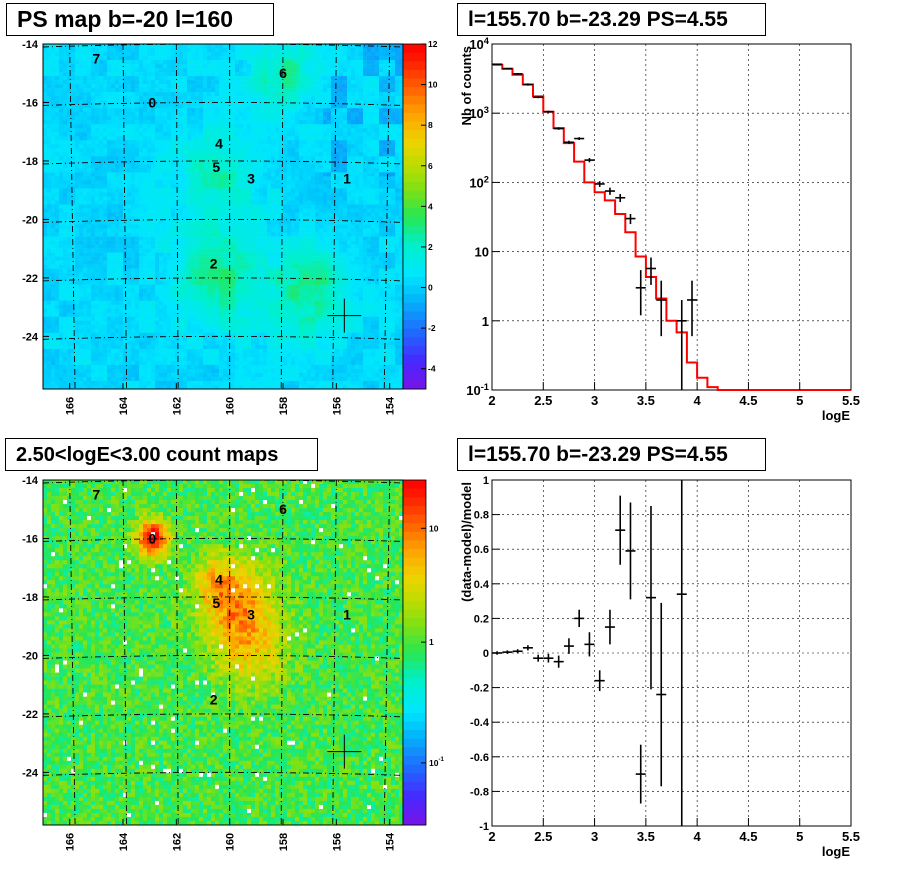  What do you see at coordinates (231, 842) in the screenshot?
I see `x-tick-label: 160` at bounding box center [231, 842].